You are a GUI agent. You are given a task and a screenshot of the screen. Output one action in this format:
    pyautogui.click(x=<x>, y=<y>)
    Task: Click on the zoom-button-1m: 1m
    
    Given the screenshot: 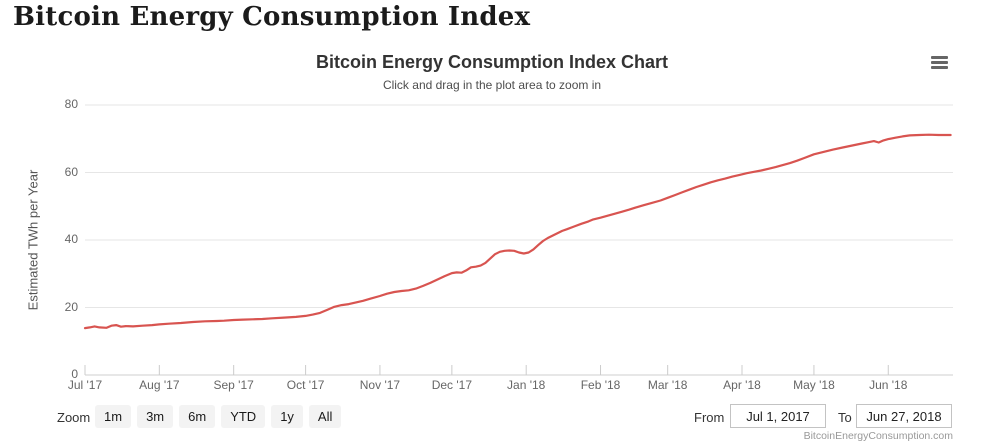 What is the action you would take?
    pyautogui.click(x=113, y=416)
    